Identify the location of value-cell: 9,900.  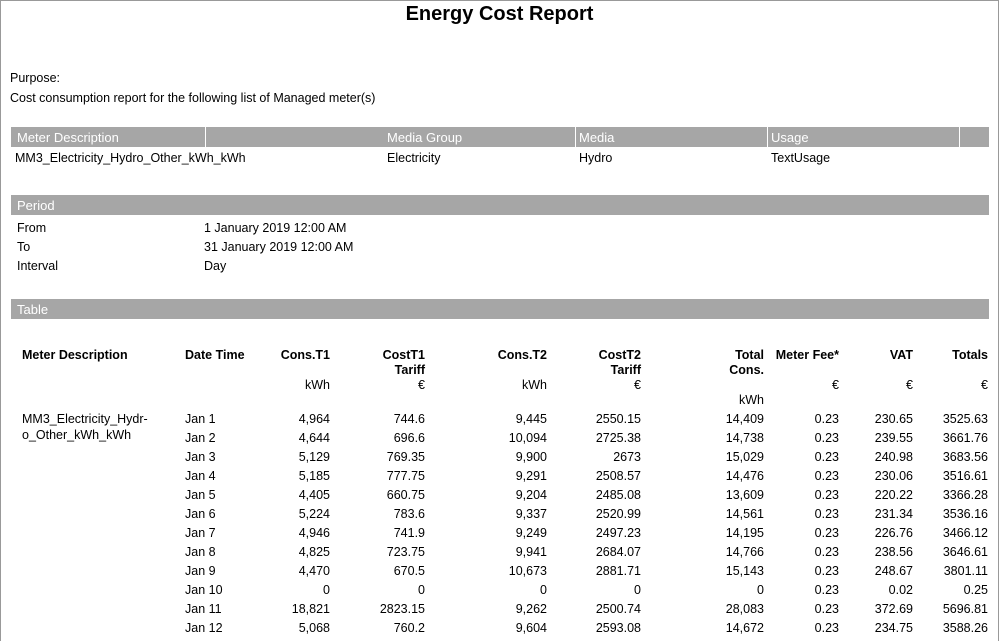
(502, 457).